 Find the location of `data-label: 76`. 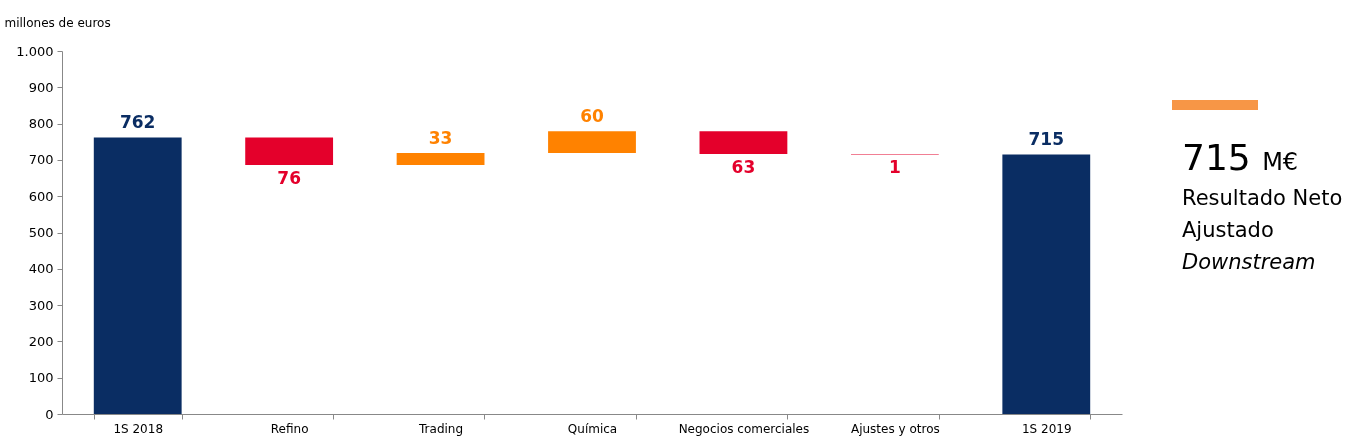

data-label: 76 is located at coordinates (289, 177).